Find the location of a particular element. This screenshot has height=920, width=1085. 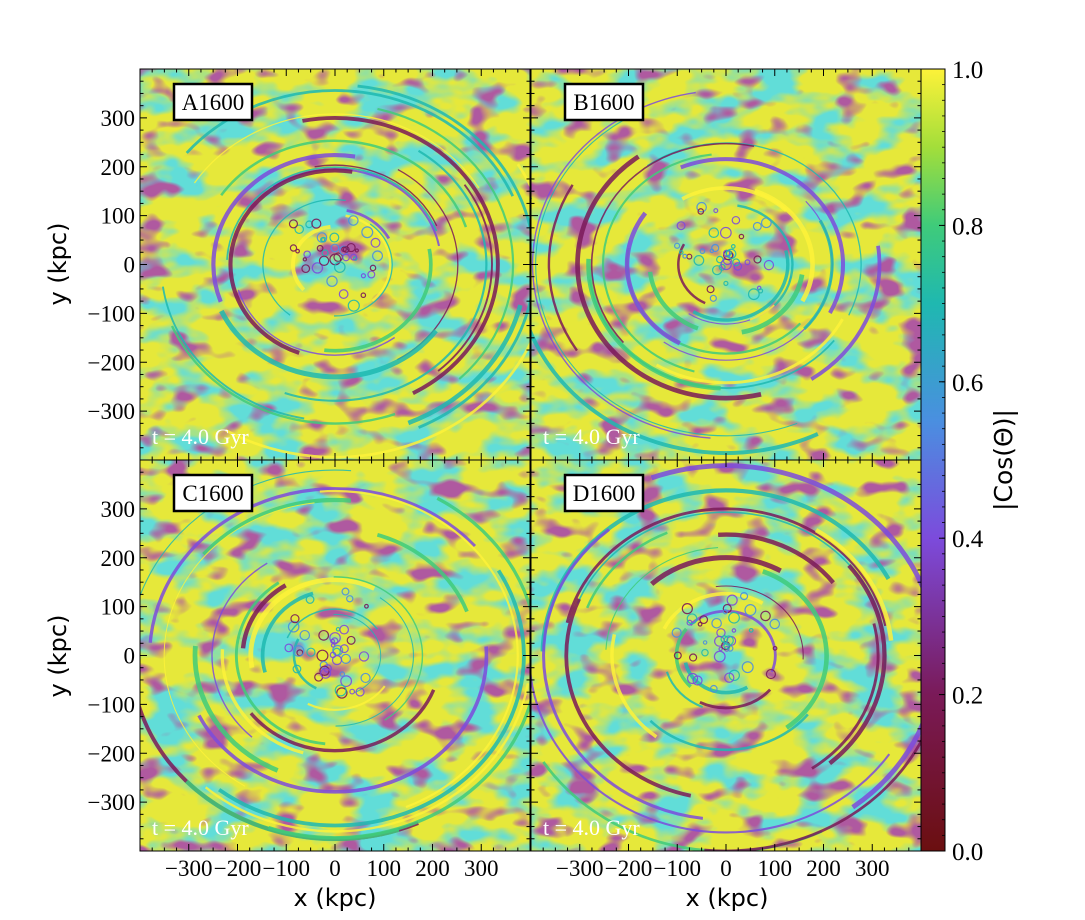

colorbar-bar is located at coordinates (933, 460).